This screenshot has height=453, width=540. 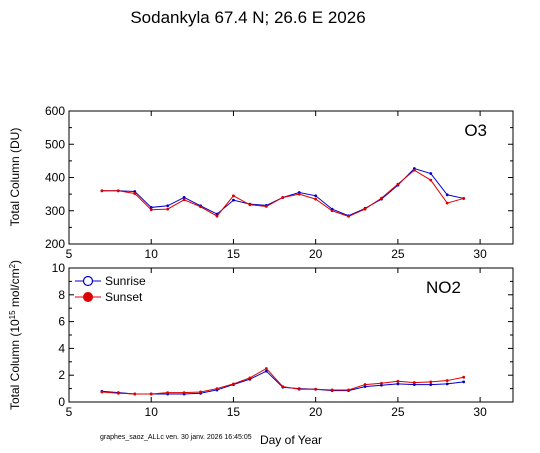 I want to click on y-tick-label: 500, so click(x=55, y=144).